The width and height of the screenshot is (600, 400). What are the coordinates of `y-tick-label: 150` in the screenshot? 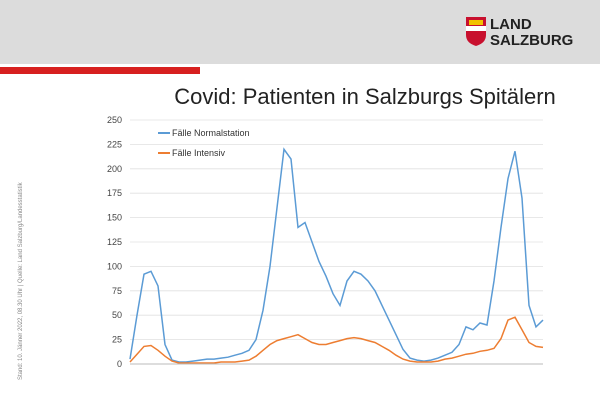 It's located at (114, 218).